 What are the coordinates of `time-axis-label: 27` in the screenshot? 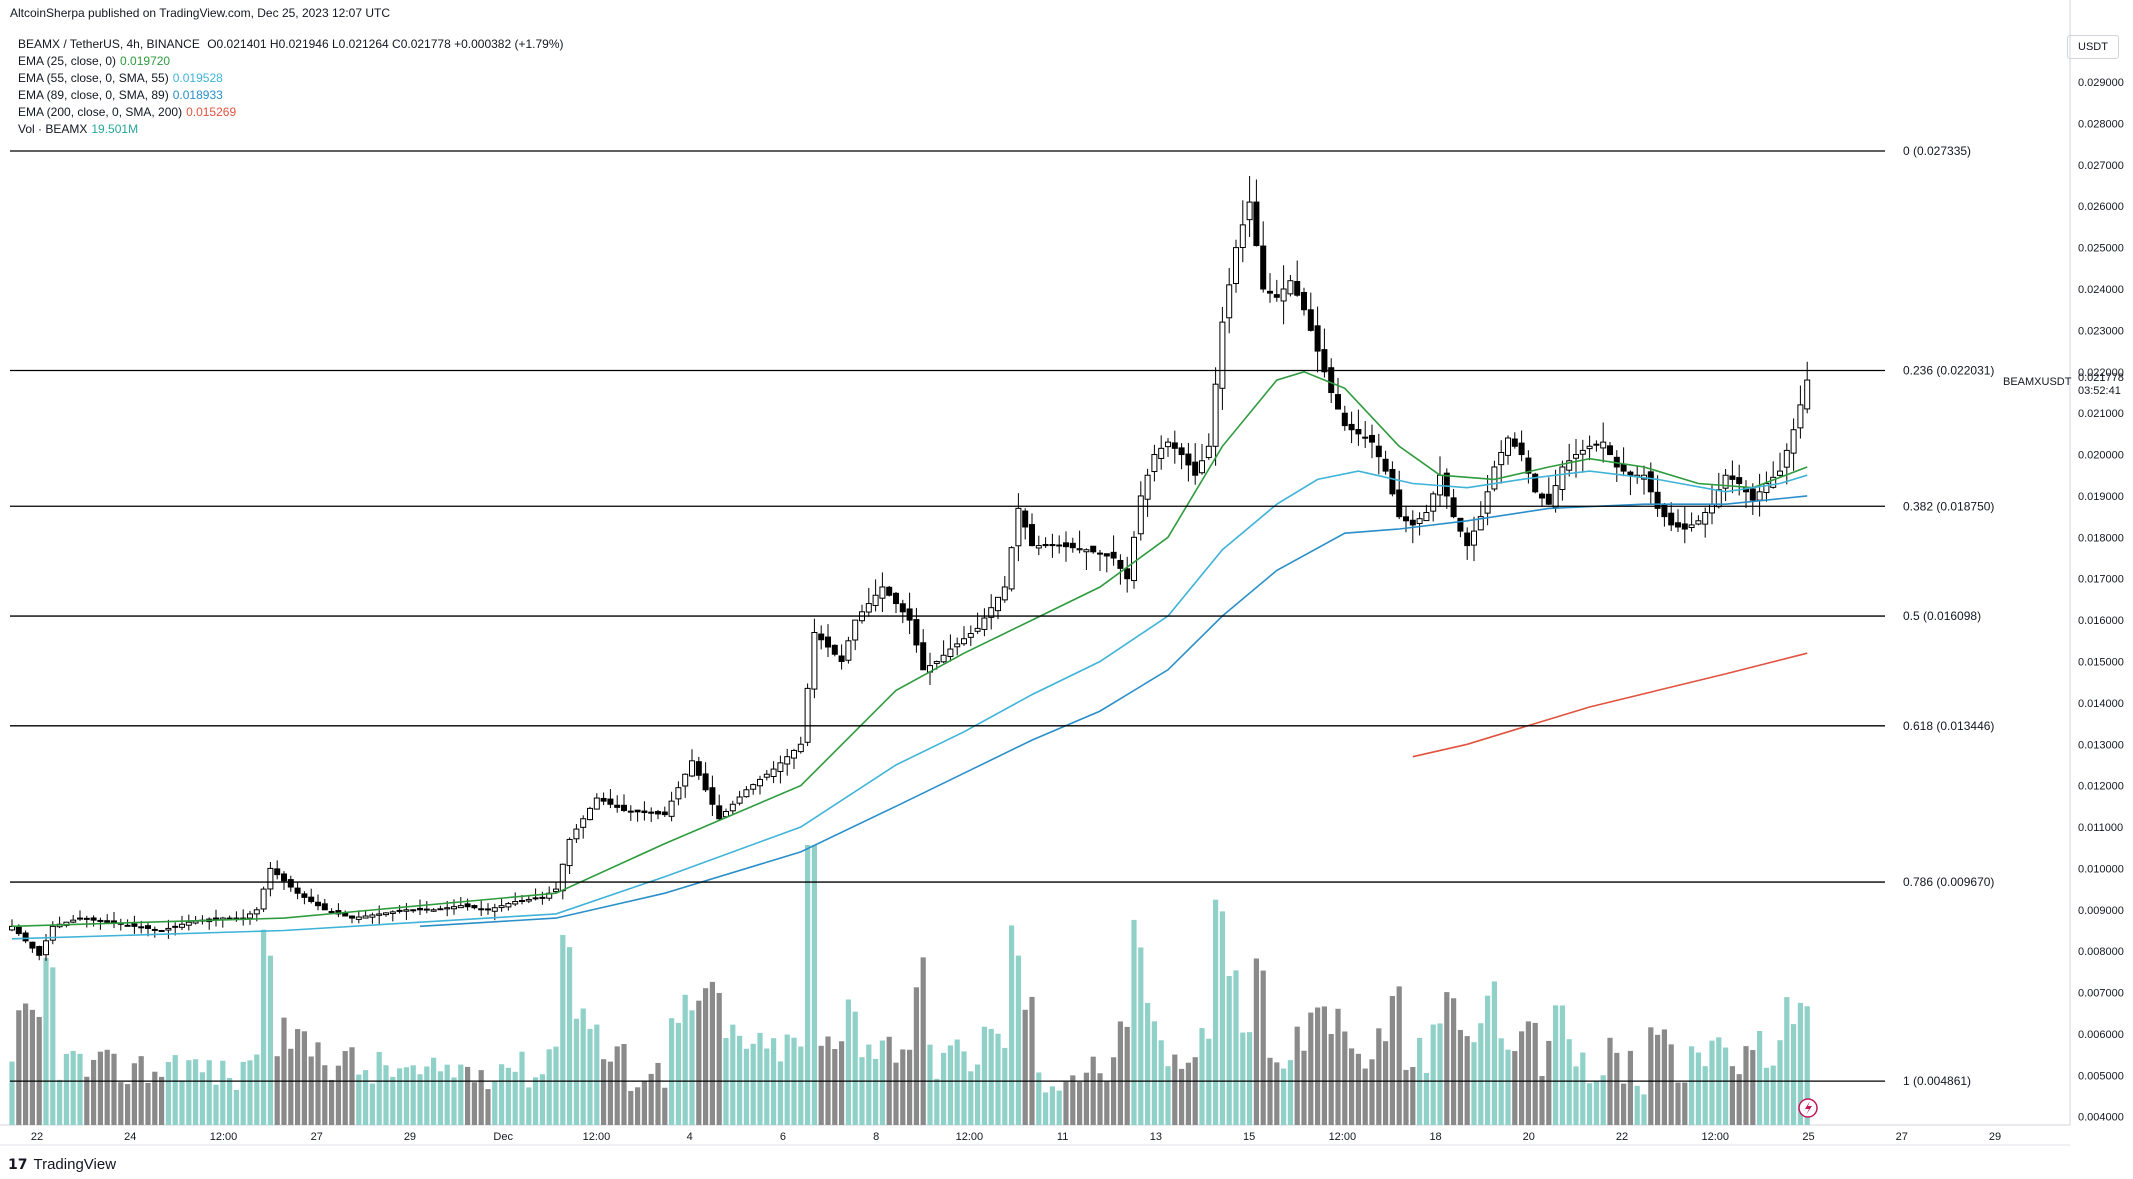 It's located at (1902, 1137).